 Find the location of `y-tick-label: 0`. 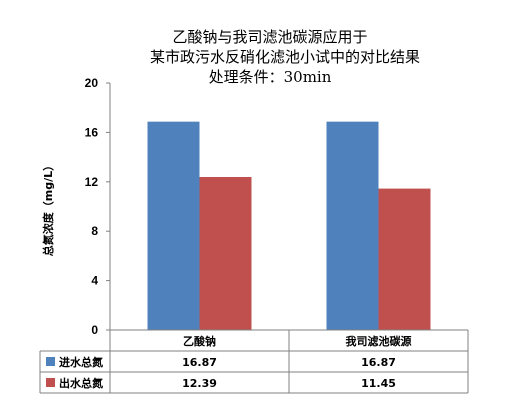

y-tick-label: 0 is located at coordinates (94, 330).